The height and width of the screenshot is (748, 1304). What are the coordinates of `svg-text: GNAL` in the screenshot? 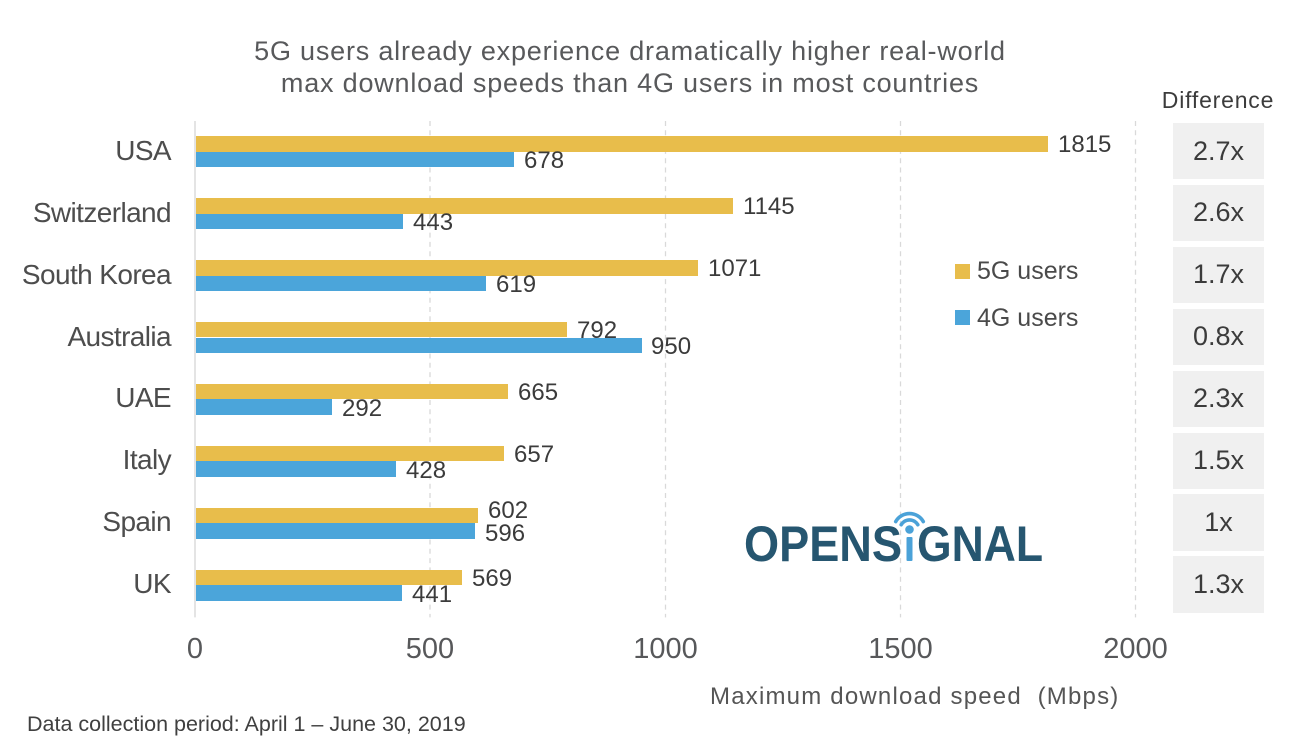 It's located at (980, 543).